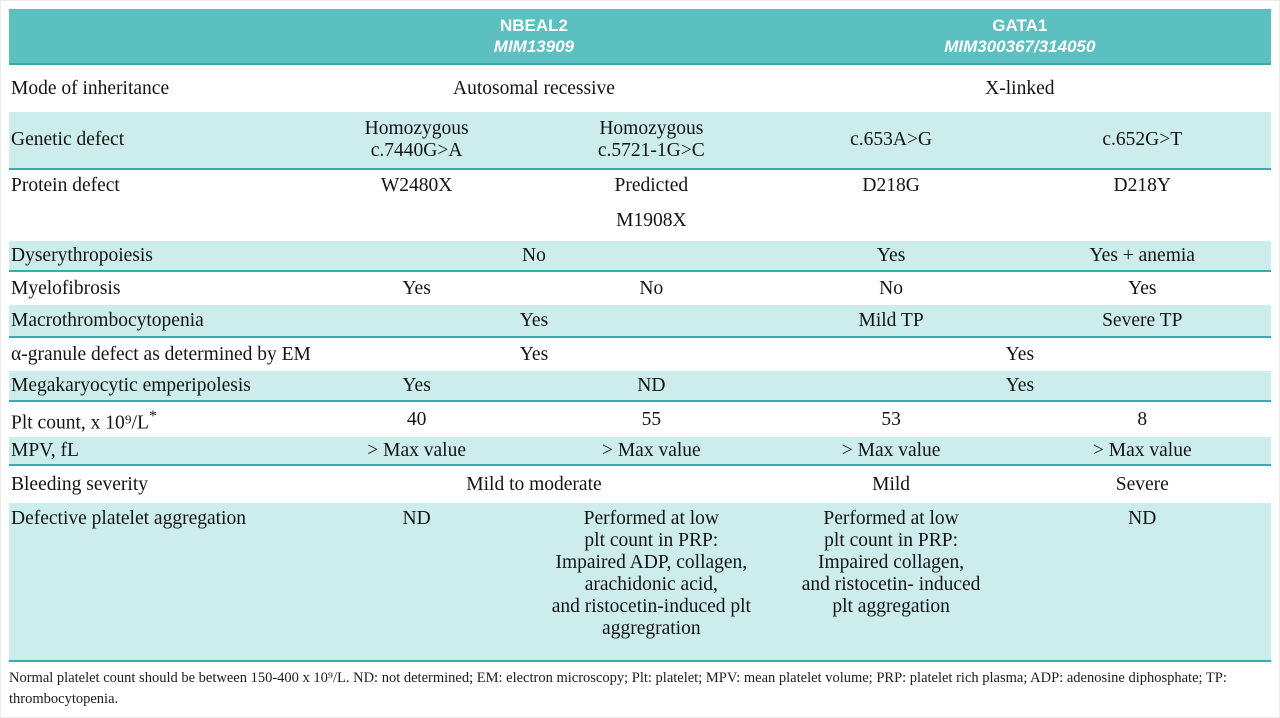 This screenshot has height=718, width=1280. I want to click on value-cell: 55, so click(651, 419).